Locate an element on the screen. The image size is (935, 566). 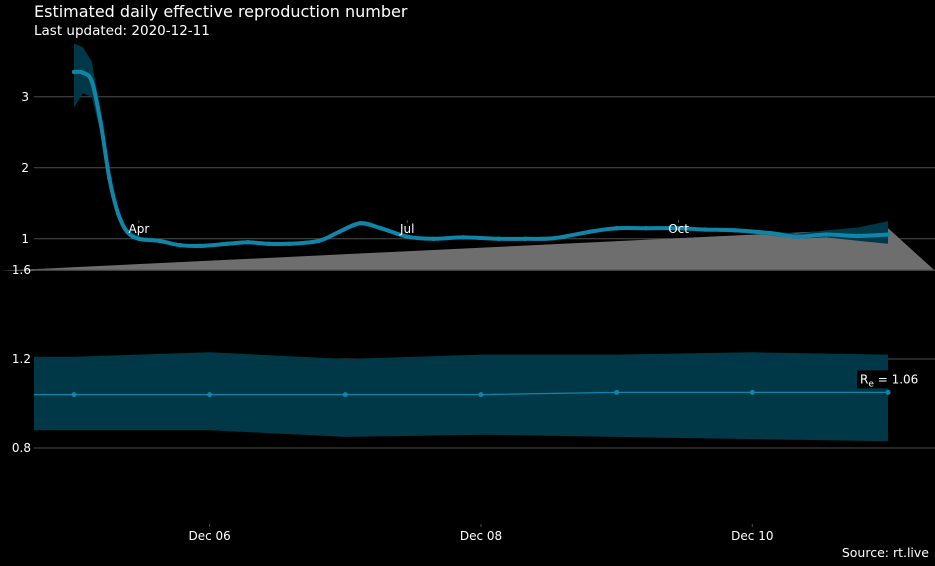
detail-x-tick-label: Dec 08 is located at coordinates (481, 536).